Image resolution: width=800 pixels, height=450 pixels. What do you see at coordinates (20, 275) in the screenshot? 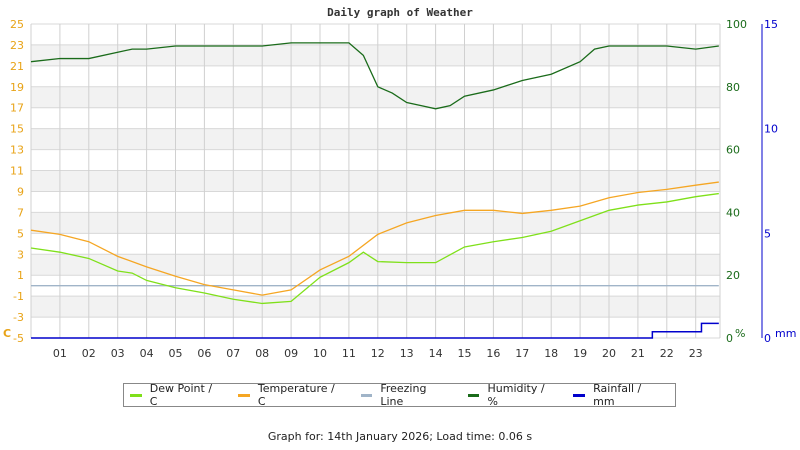
I see `svg-text: 1` at bounding box center [20, 275].